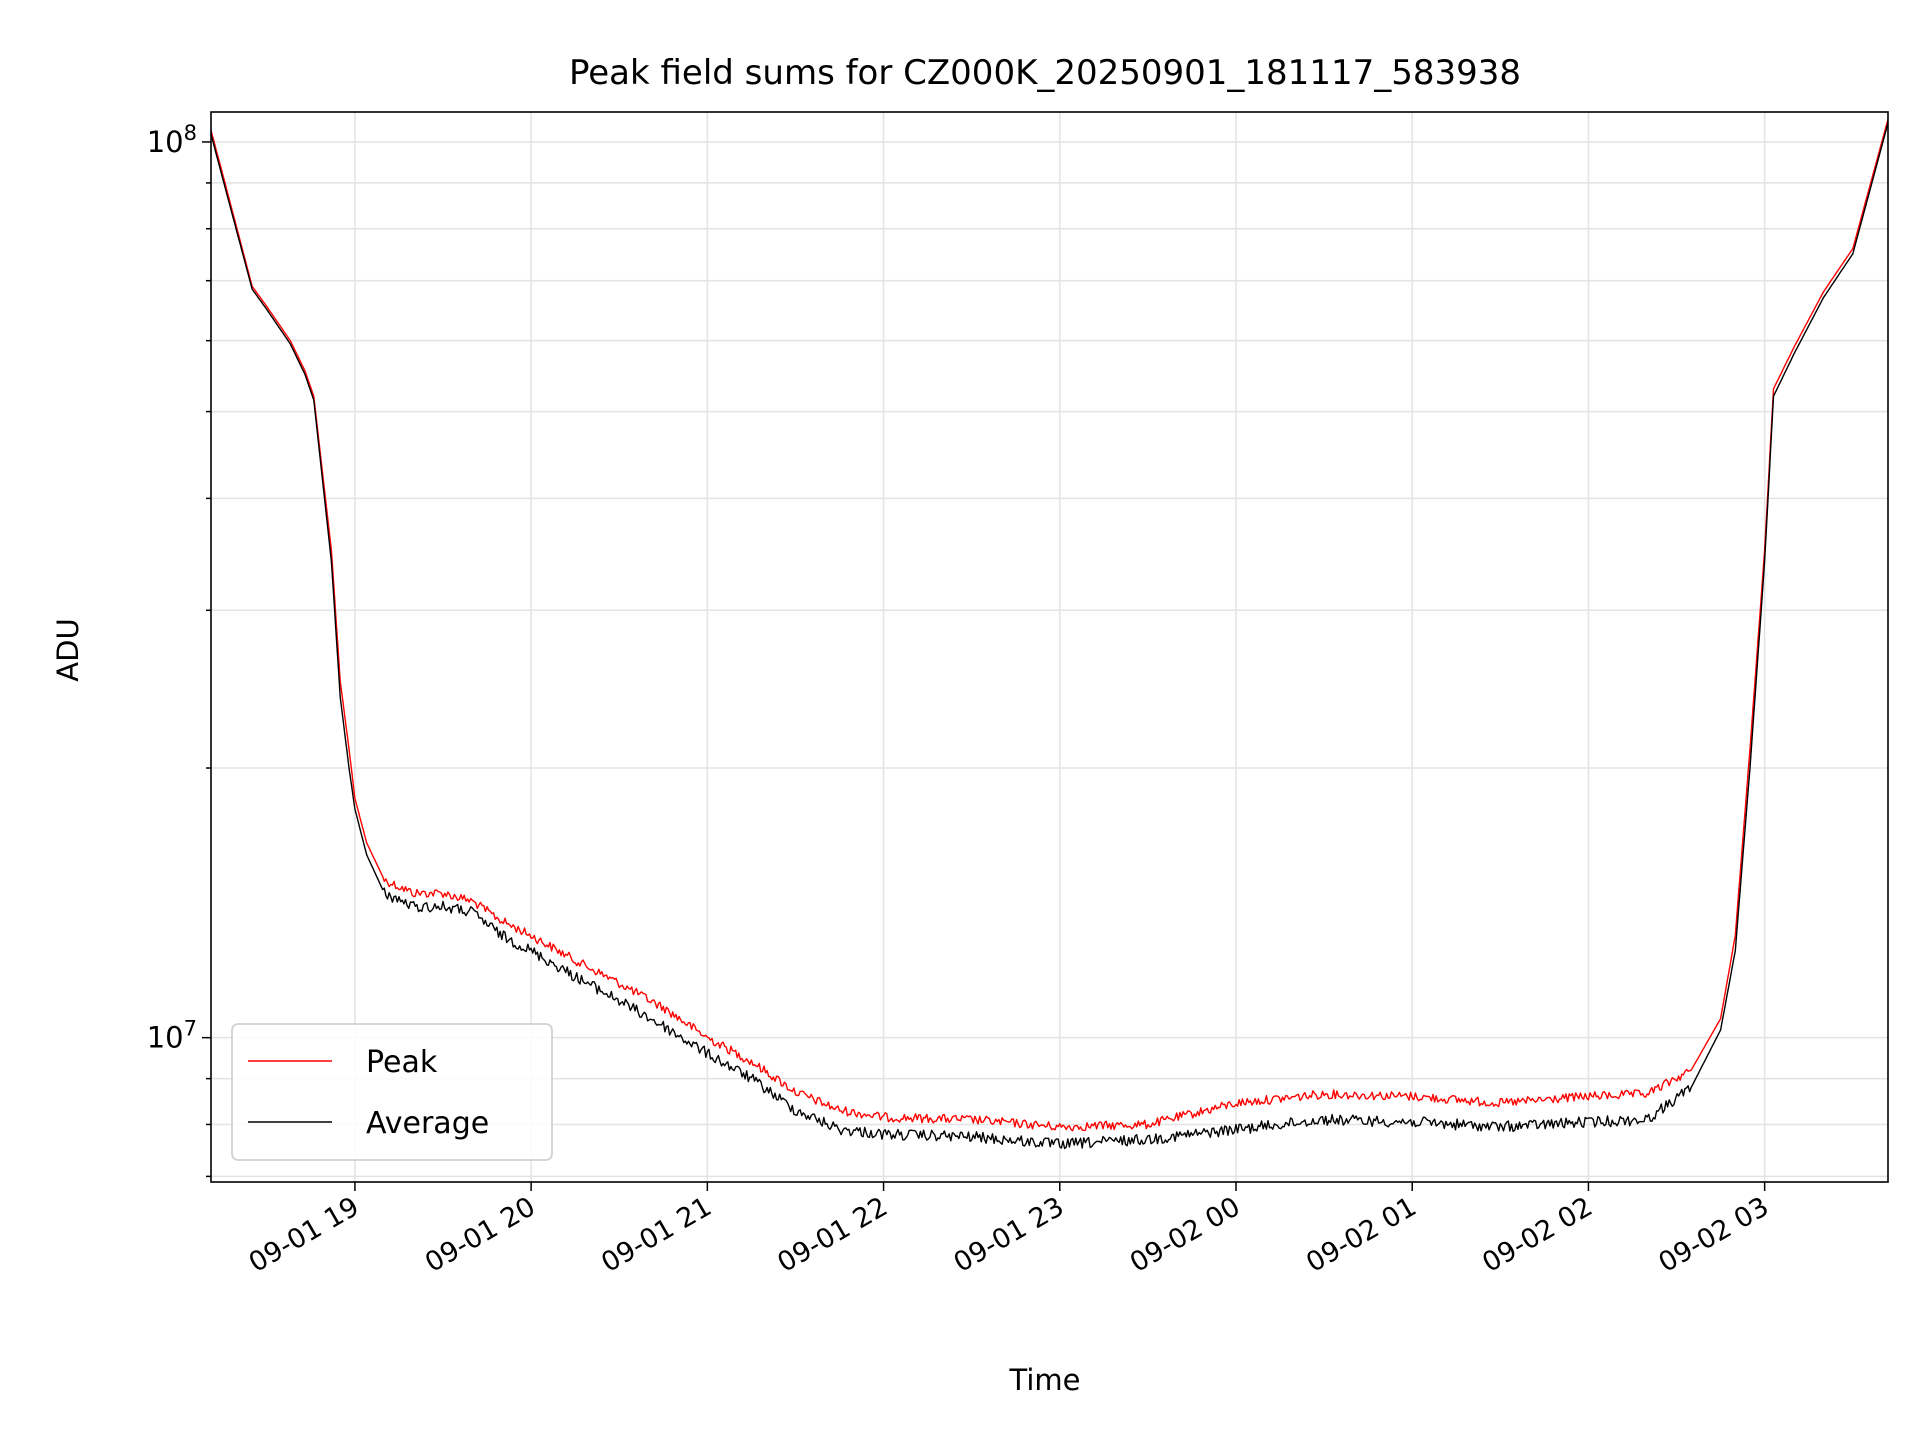  I want to click on legend-label-peak: Peak, so click(402, 1062).